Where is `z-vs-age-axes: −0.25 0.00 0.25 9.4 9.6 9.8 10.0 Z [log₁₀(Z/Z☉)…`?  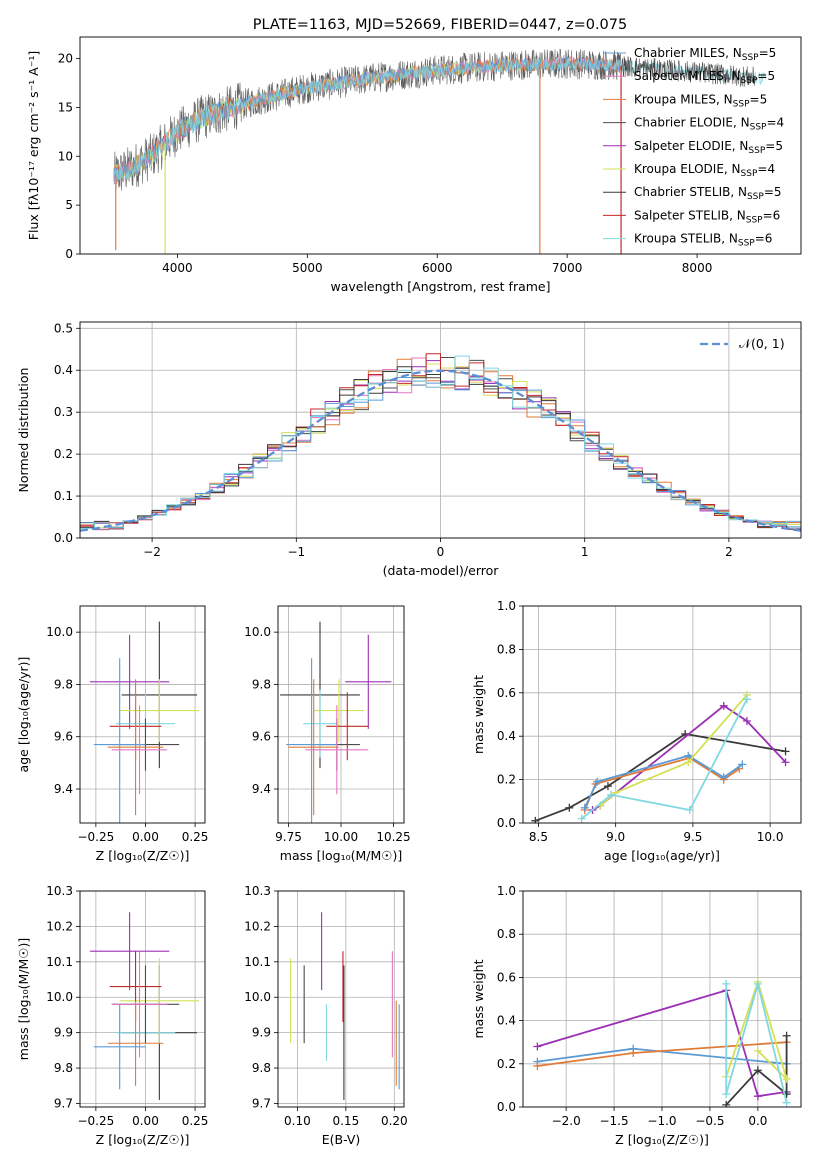
z-vs-age-axes: −0.25 0.00 0.25 9.4 9.6 9.8 10.0 Z [log₁₀(Z/Z☉)… is located at coordinates (112, 734).